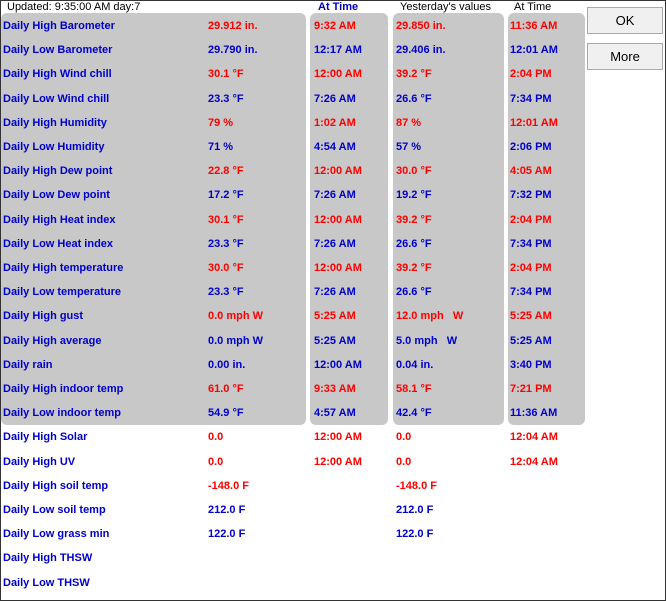 The image size is (666, 601). What do you see at coordinates (28, 364) in the screenshot?
I see `row-label: Daily rain` at bounding box center [28, 364].